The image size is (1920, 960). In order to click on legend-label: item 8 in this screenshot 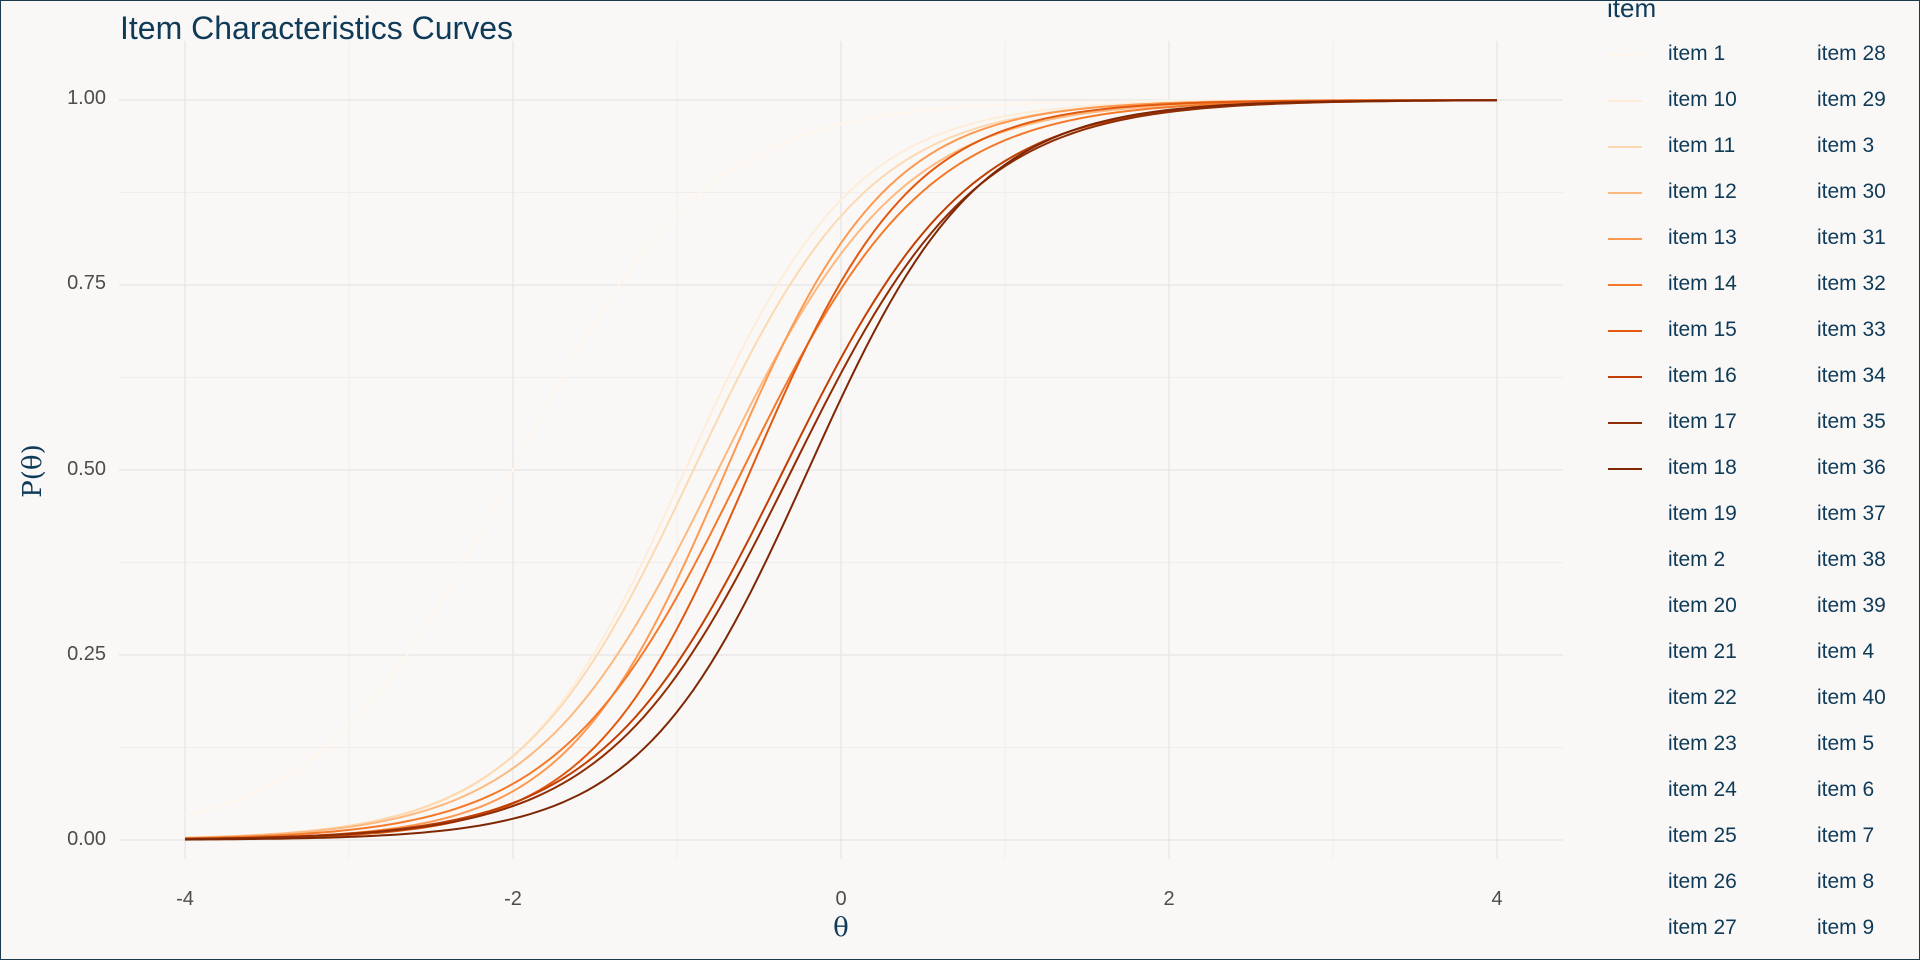, I will do `click(1846, 881)`.